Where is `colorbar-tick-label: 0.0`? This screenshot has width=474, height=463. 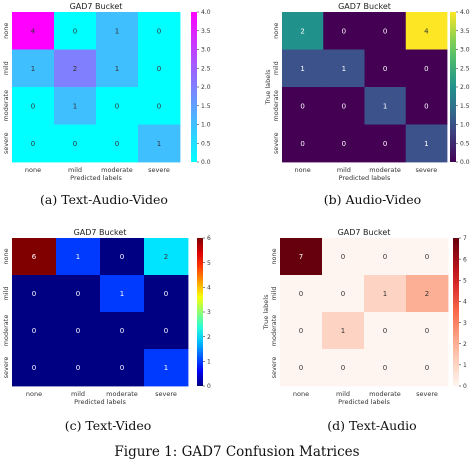
colorbar-tick-label: 0.0 is located at coordinates (465, 162).